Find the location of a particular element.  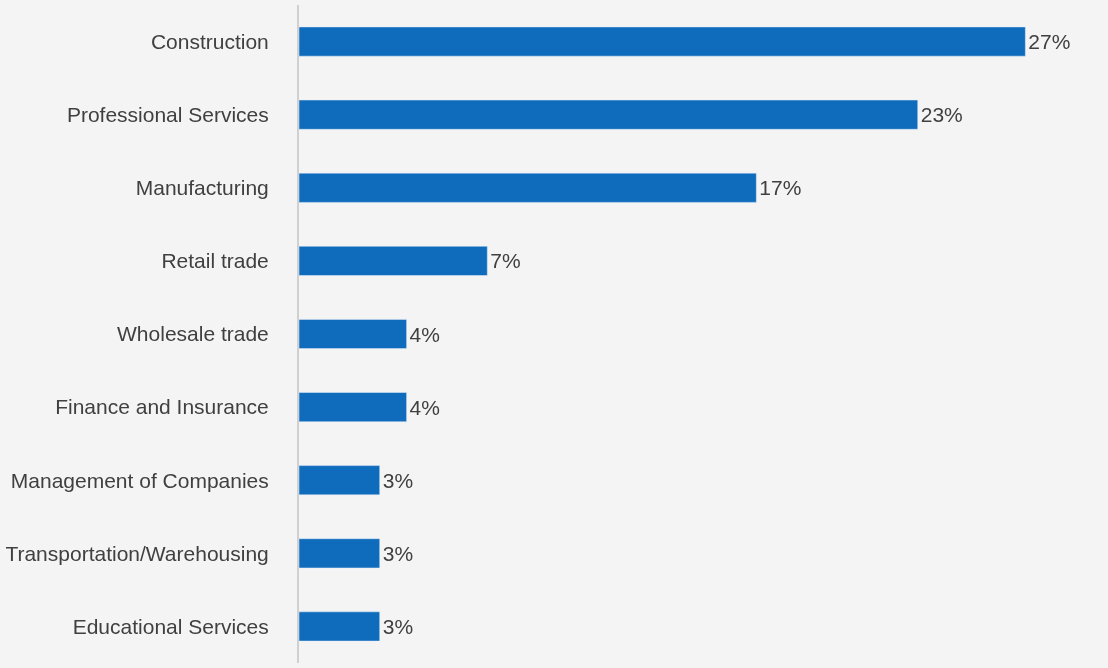

y-tick-label: Educational Services is located at coordinates (170, 626).